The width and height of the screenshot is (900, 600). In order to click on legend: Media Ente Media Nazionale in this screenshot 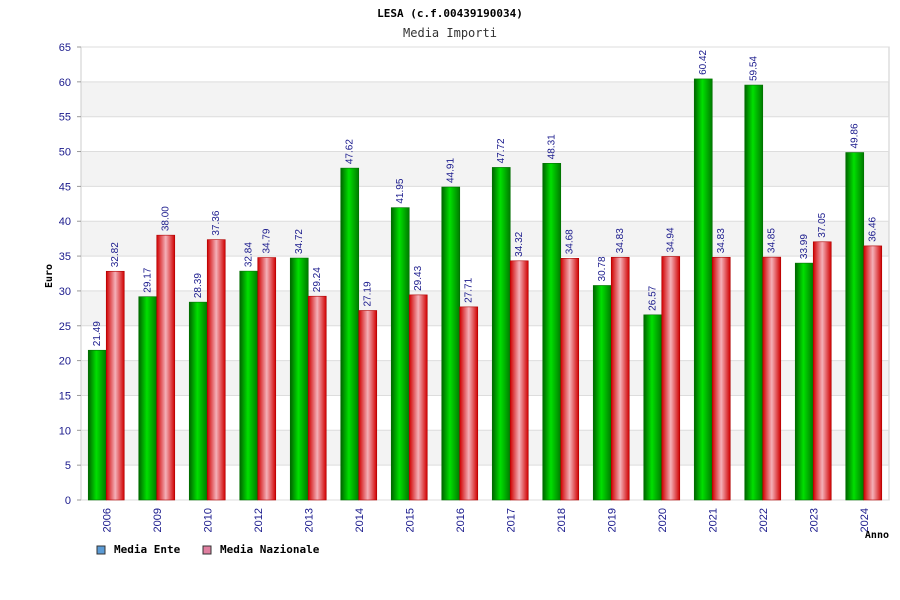, I will do `click(208, 549)`.